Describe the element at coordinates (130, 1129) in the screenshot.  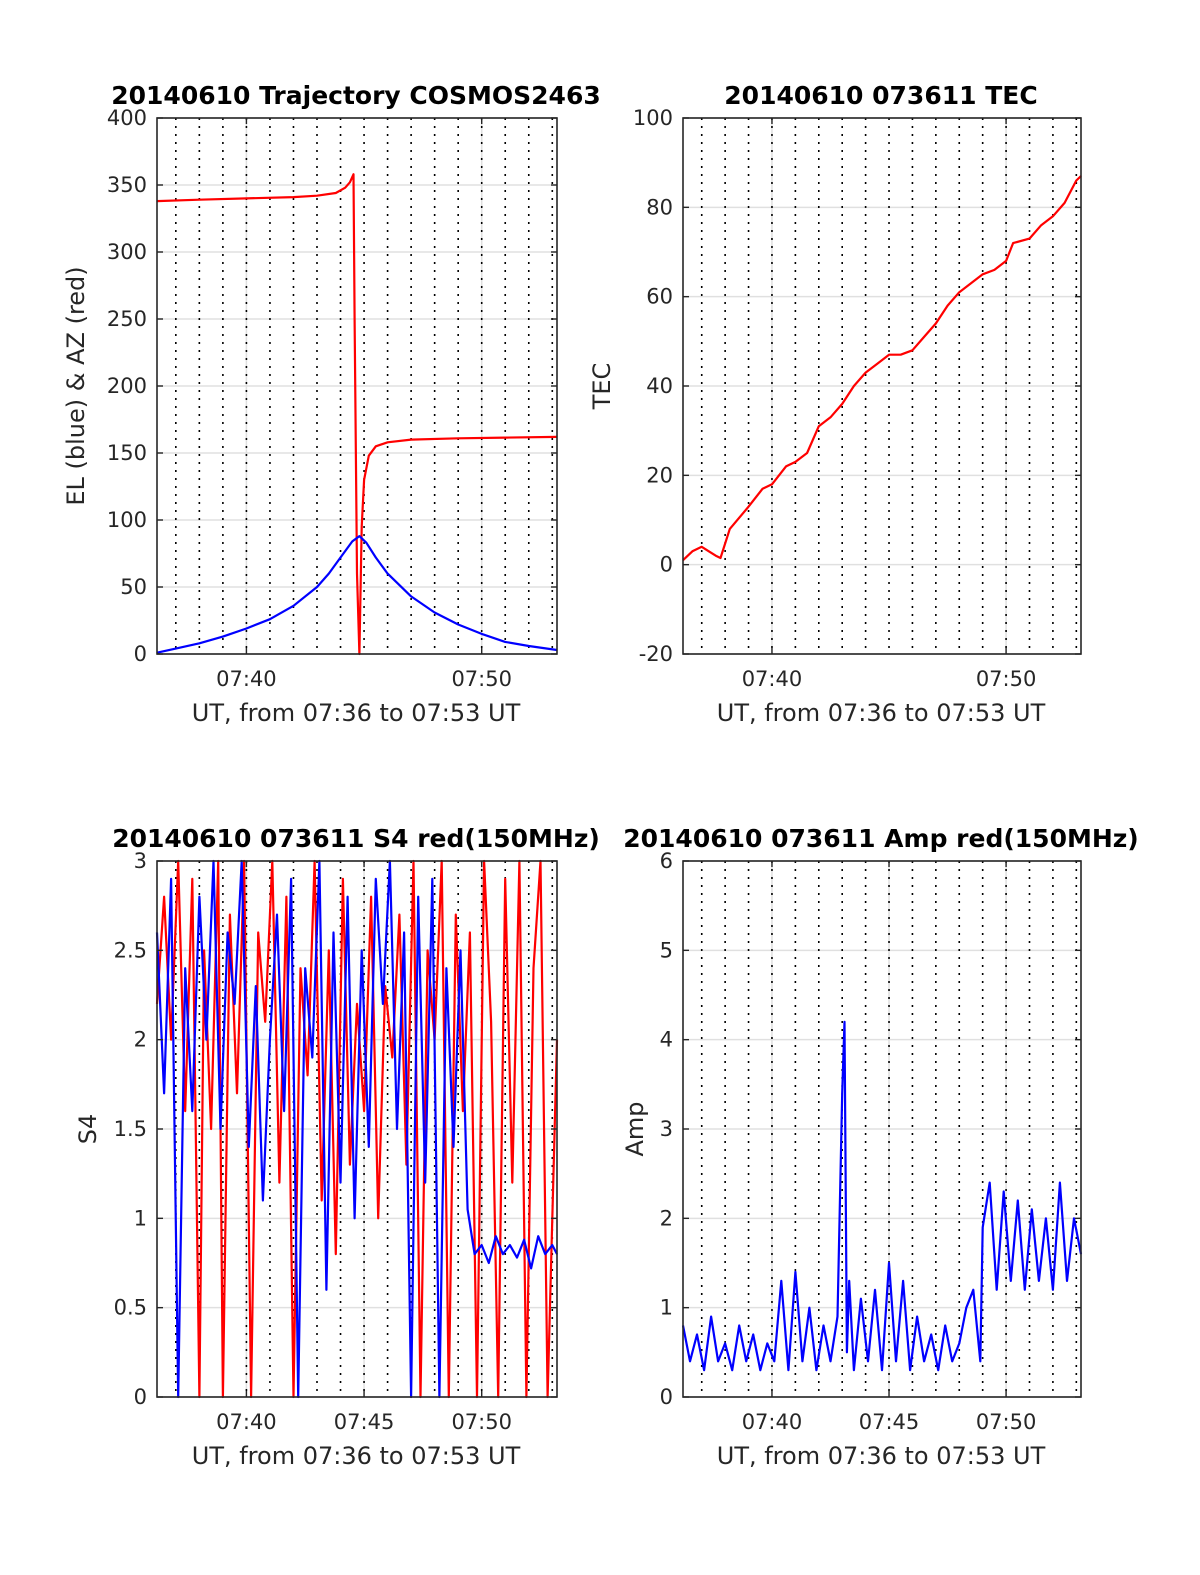
I see `s4-ytick-label: 1.5` at that location.